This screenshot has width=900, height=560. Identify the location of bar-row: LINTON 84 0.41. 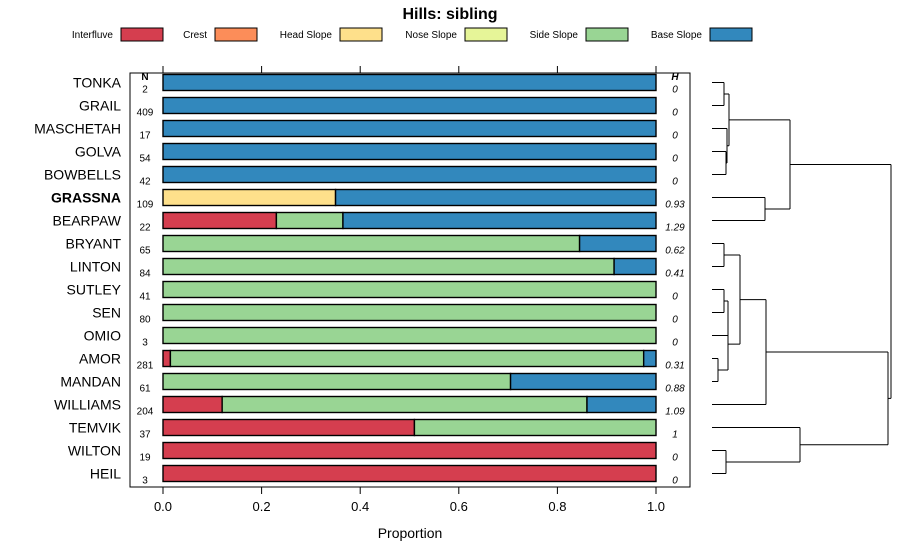
(377, 268).